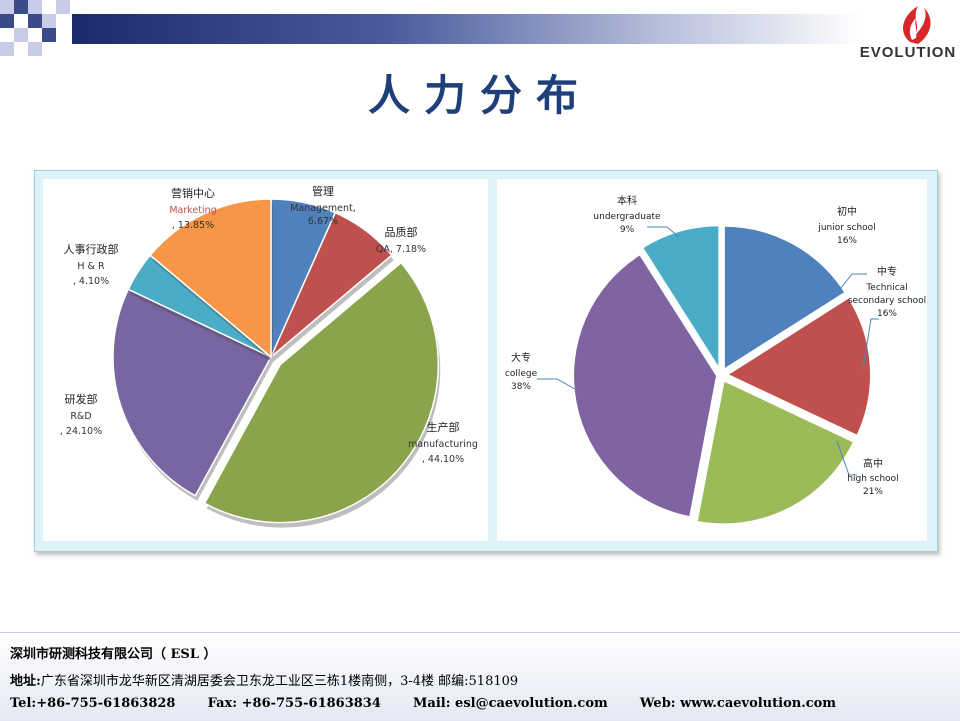 The image size is (960, 721). Describe the element at coordinates (25, 681) in the screenshot. I see `address-label: 地址:` at that location.